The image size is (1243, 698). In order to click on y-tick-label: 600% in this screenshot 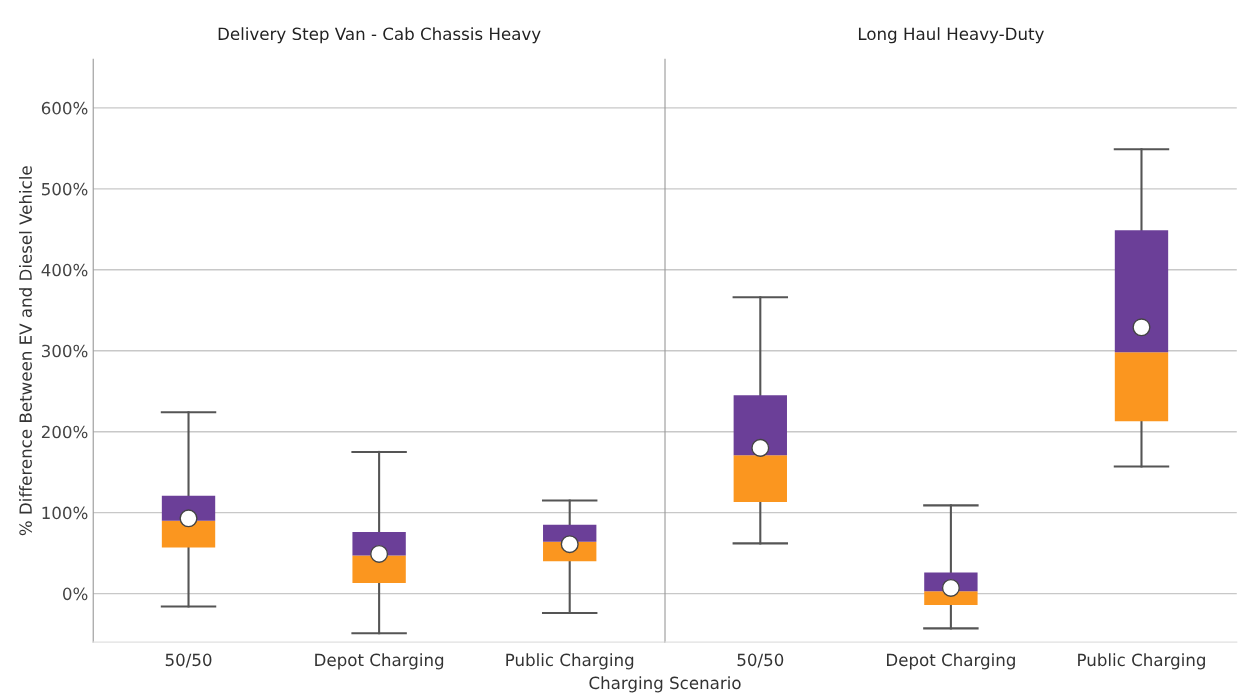, I will do `click(64, 108)`.